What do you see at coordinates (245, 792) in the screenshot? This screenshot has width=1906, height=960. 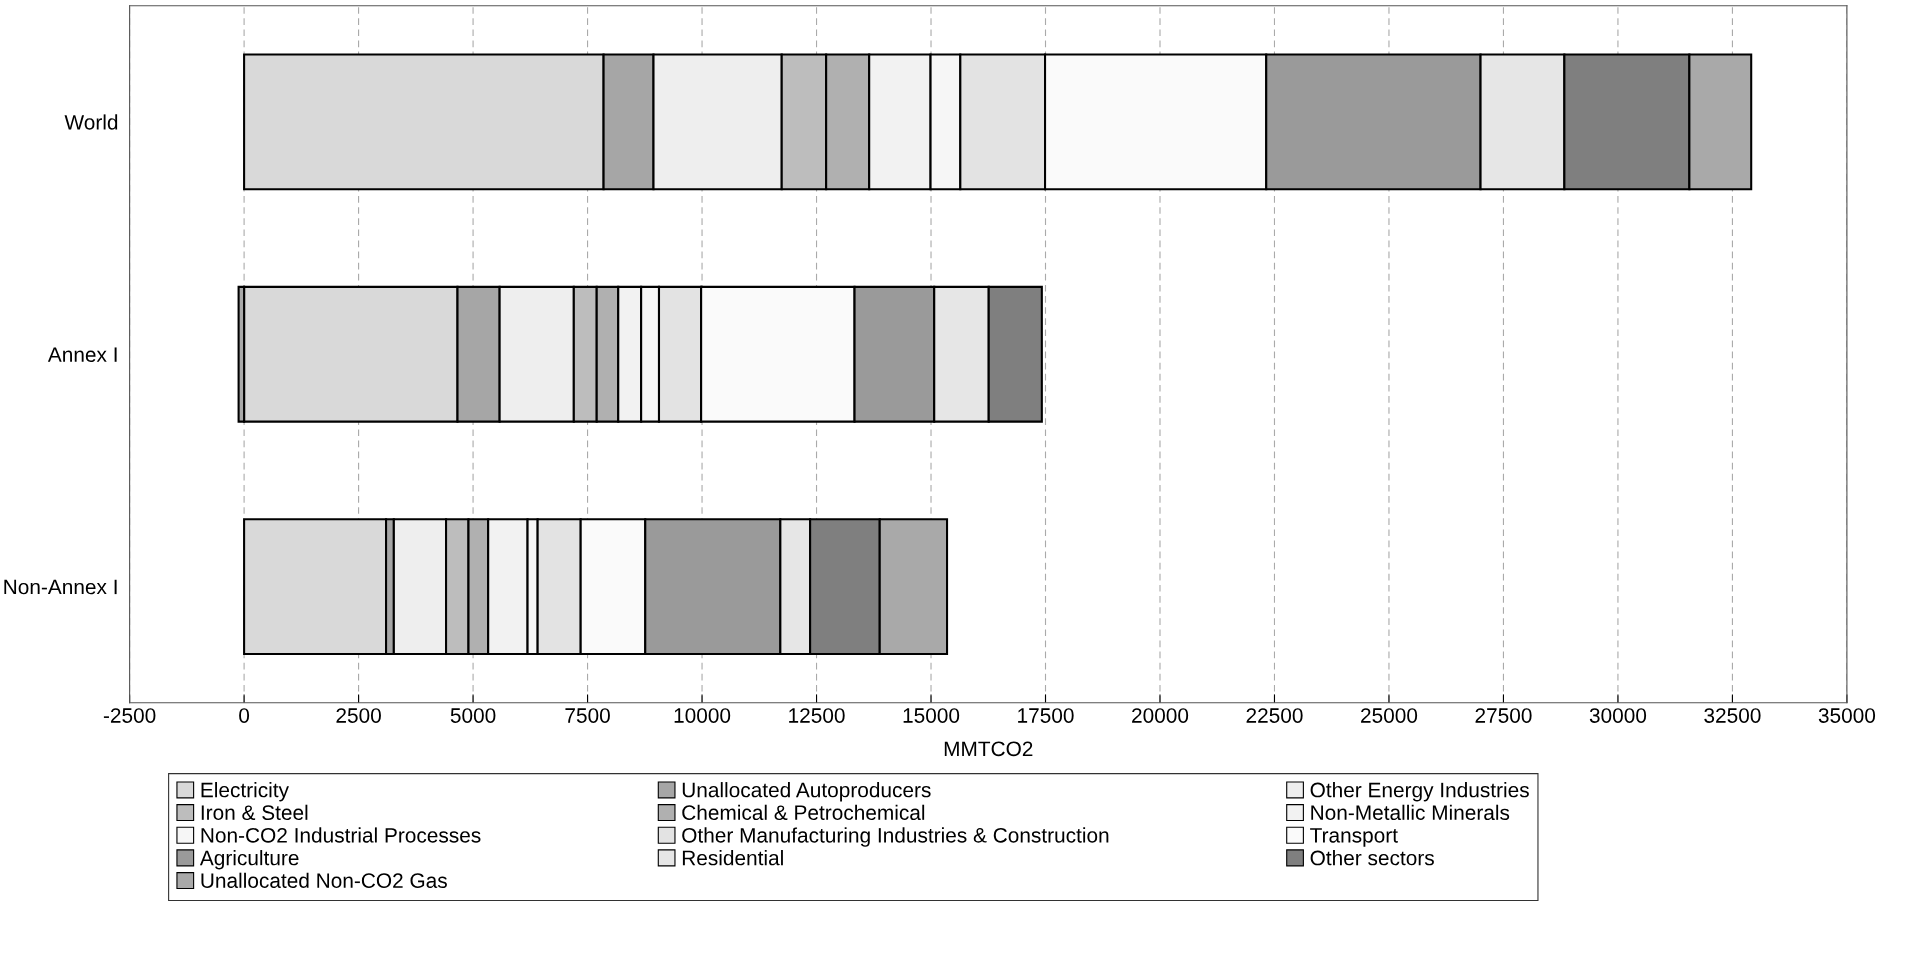 I see `legend-label: Electricity` at bounding box center [245, 792].